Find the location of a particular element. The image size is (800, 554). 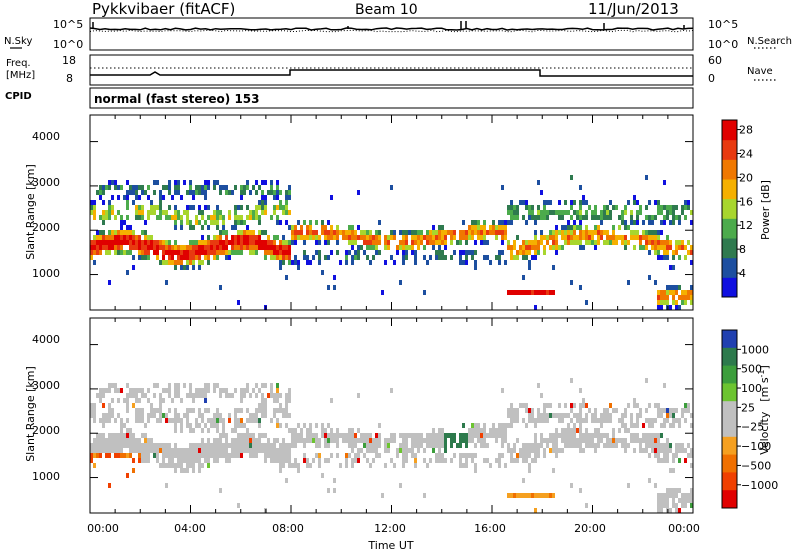

power-colorbar-tick-label: 24 is located at coordinates (746, 153).